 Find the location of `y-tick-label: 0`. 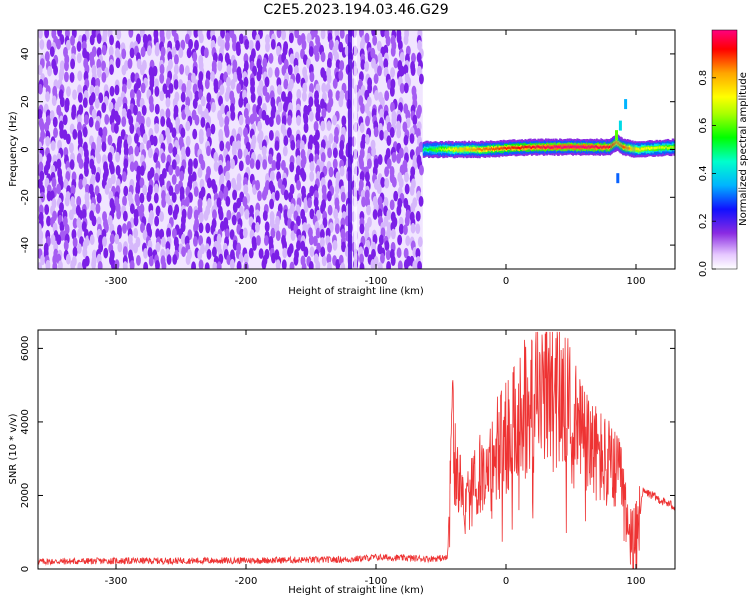

y-tick-label: 0 is located at coordinates (25, 149).